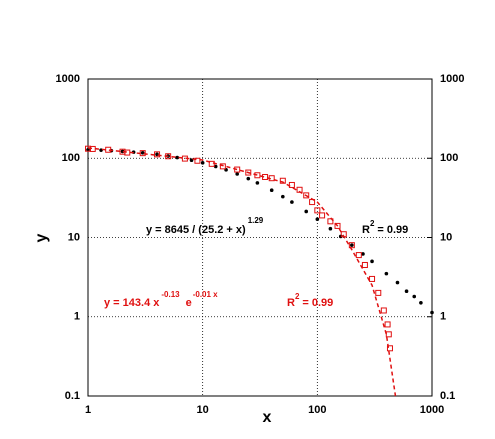  I want to click on fit-text: e, so click(189, 303).